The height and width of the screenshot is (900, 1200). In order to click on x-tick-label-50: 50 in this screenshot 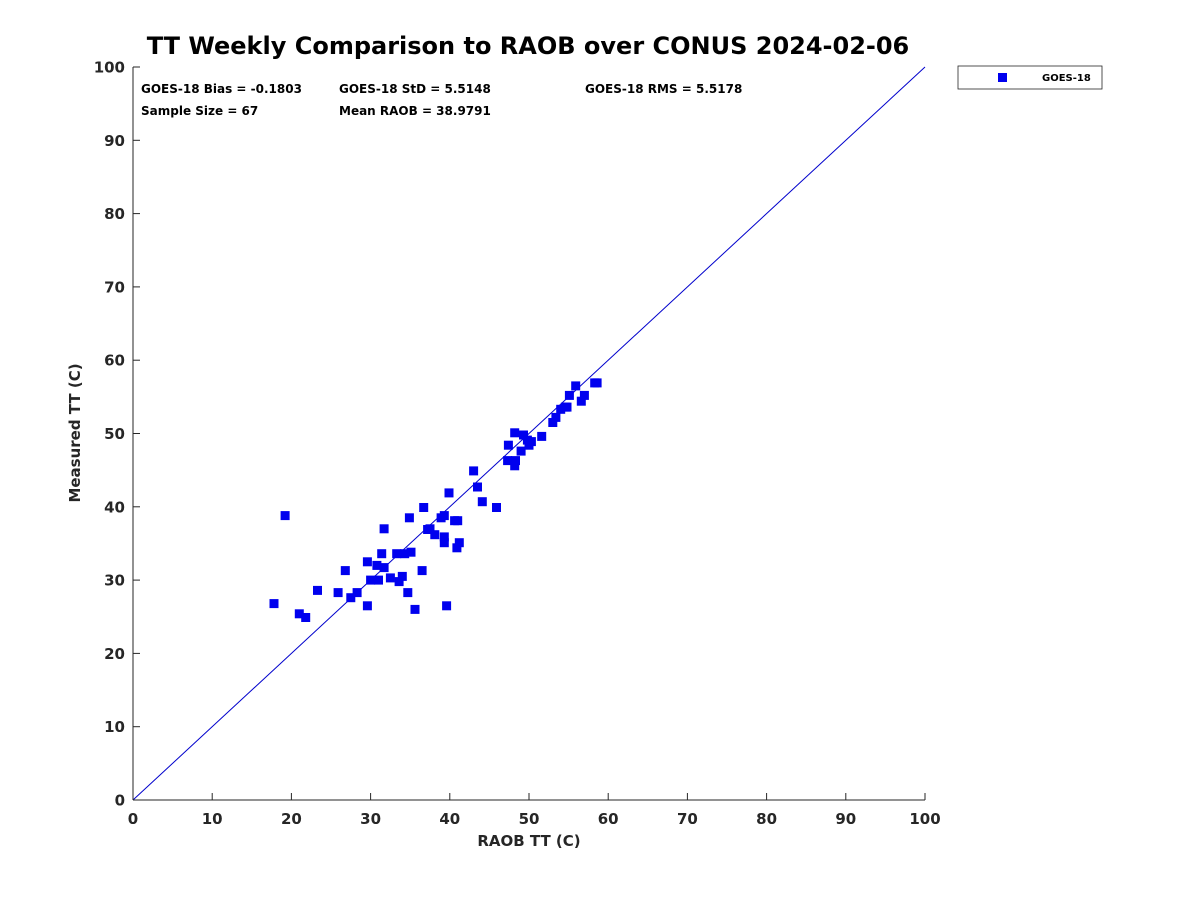, I will do `click(529, 819)`.